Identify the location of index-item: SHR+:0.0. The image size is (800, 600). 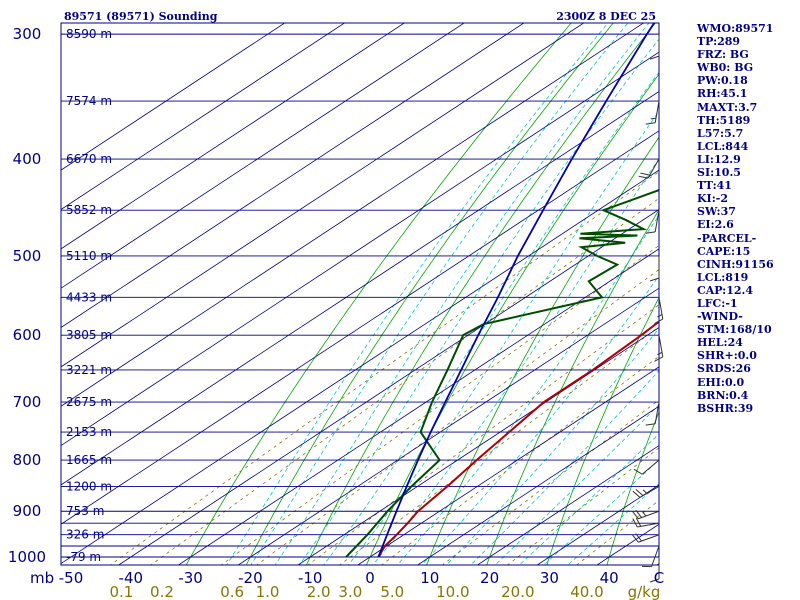
(727, 356).